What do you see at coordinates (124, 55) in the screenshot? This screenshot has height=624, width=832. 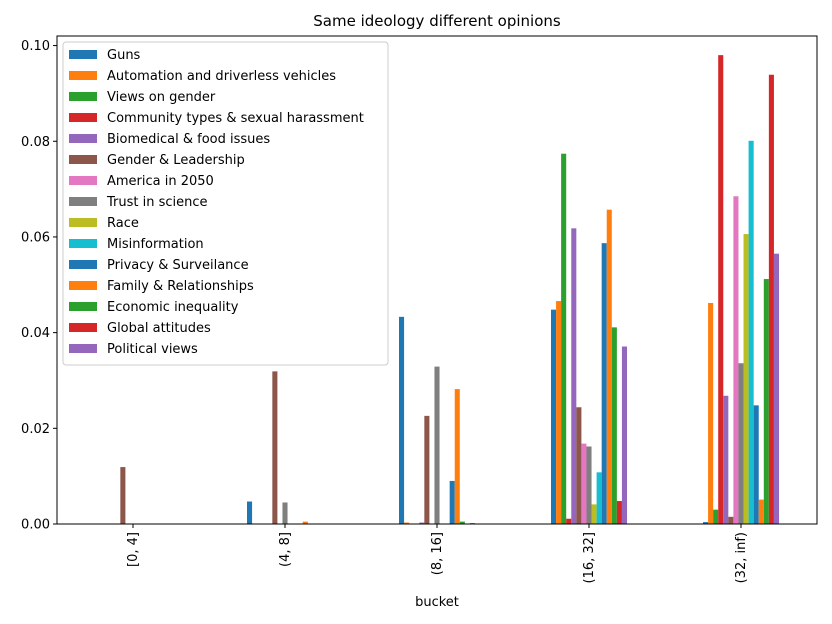 I see `legend-label: Guns` at bounding box center [124, 55].